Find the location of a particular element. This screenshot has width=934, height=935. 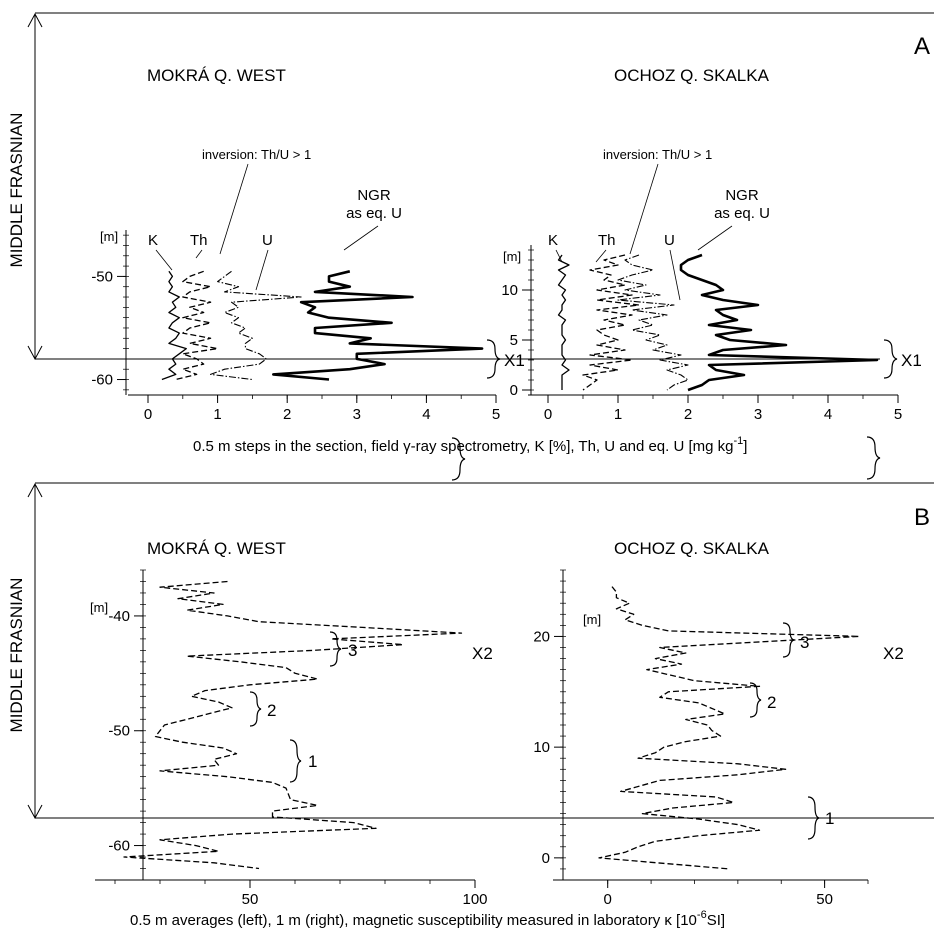

bracket-x2-right is located at coordinates (873, 458).